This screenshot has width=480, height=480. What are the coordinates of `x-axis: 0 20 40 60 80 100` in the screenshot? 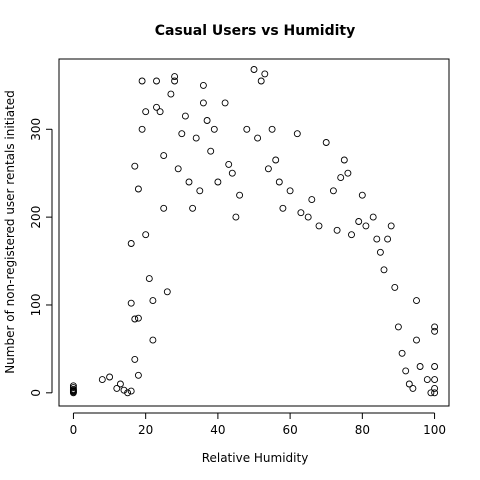 It's located at (258, 424).